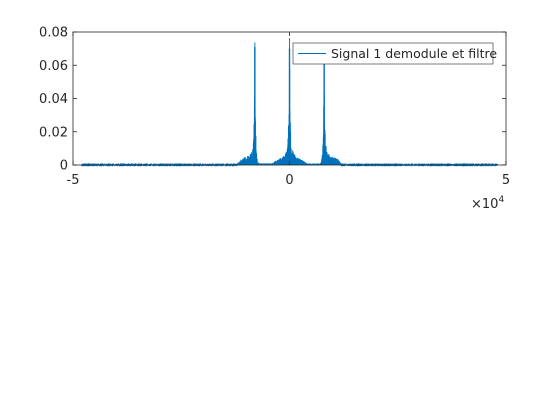 Image resolution: width=560 pixels, height=420 pixels. Describe the element at coordinates (53, 132) in the screenshot. I see `y-tick-label: 0.02` at that location.